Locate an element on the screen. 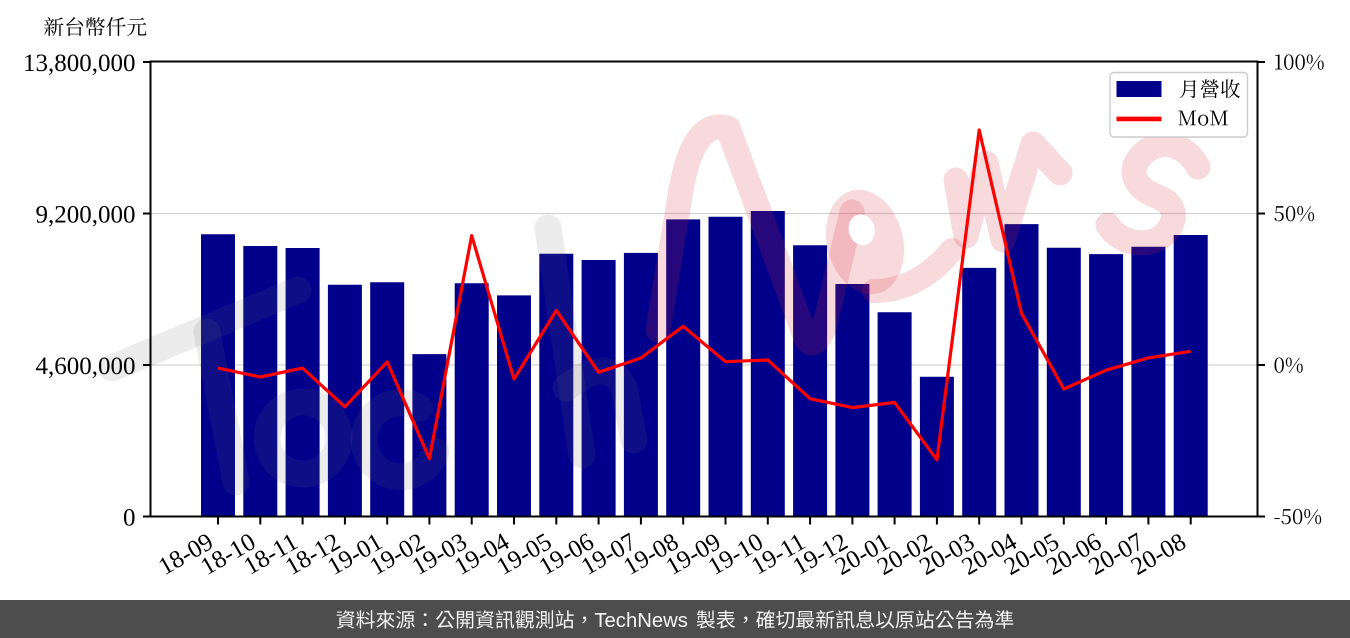 This screenshot has width=1350, height=638. svg-text: 0 is located at coordinates (129, 518).